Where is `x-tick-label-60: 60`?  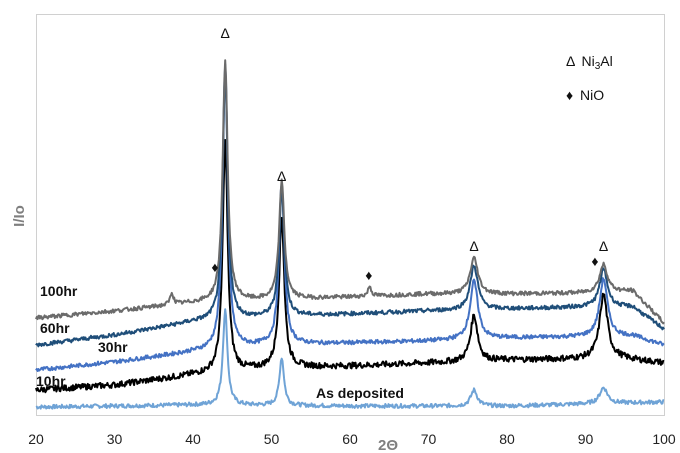 x-tick-label-60: 60 is located at coordinates (350, 439).